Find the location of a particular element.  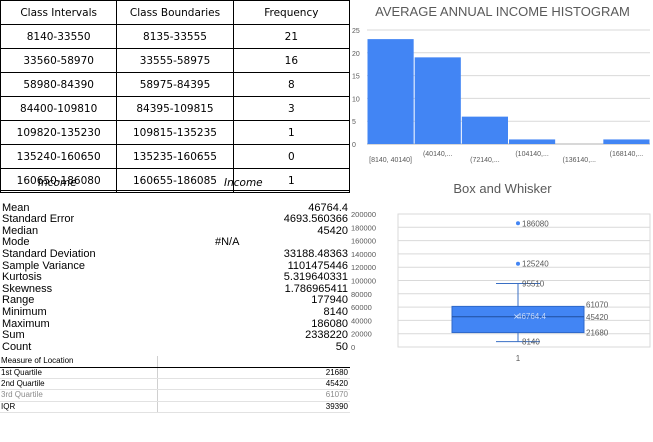

class-boundary-cell: 84395-109815 is located at coordinates (175, 108).